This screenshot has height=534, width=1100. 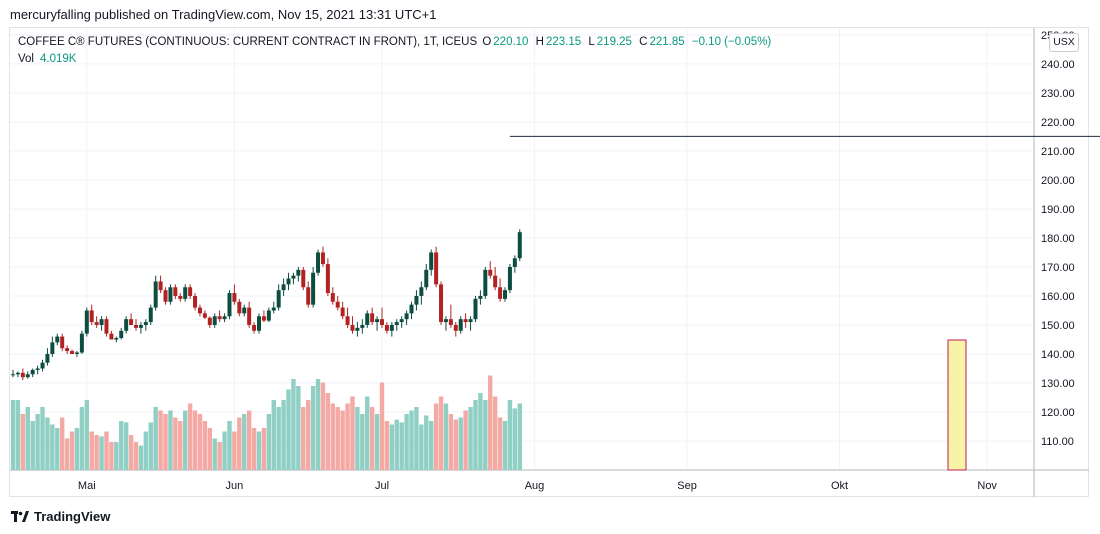 What do you see at coordinates (662, 42) in the screenshot?
I see `ohlc-close: C 221.85` at bounding box center [662, 42].